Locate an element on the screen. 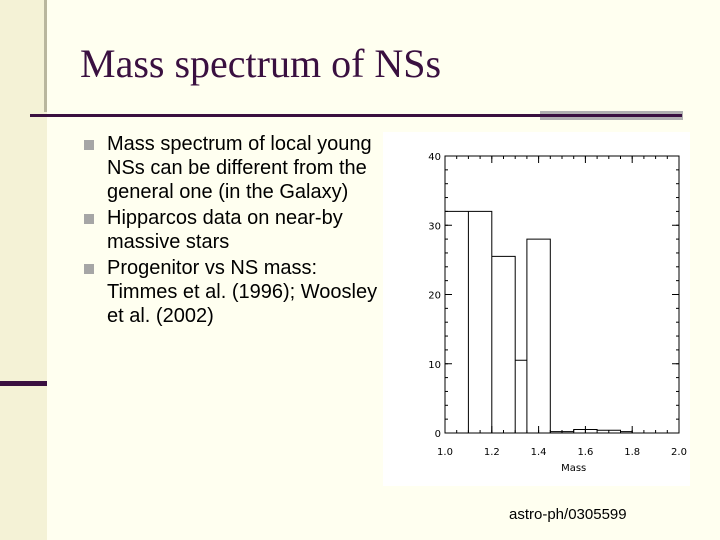  x-tick-label: 1.8 is located at coordinates (632, 452).